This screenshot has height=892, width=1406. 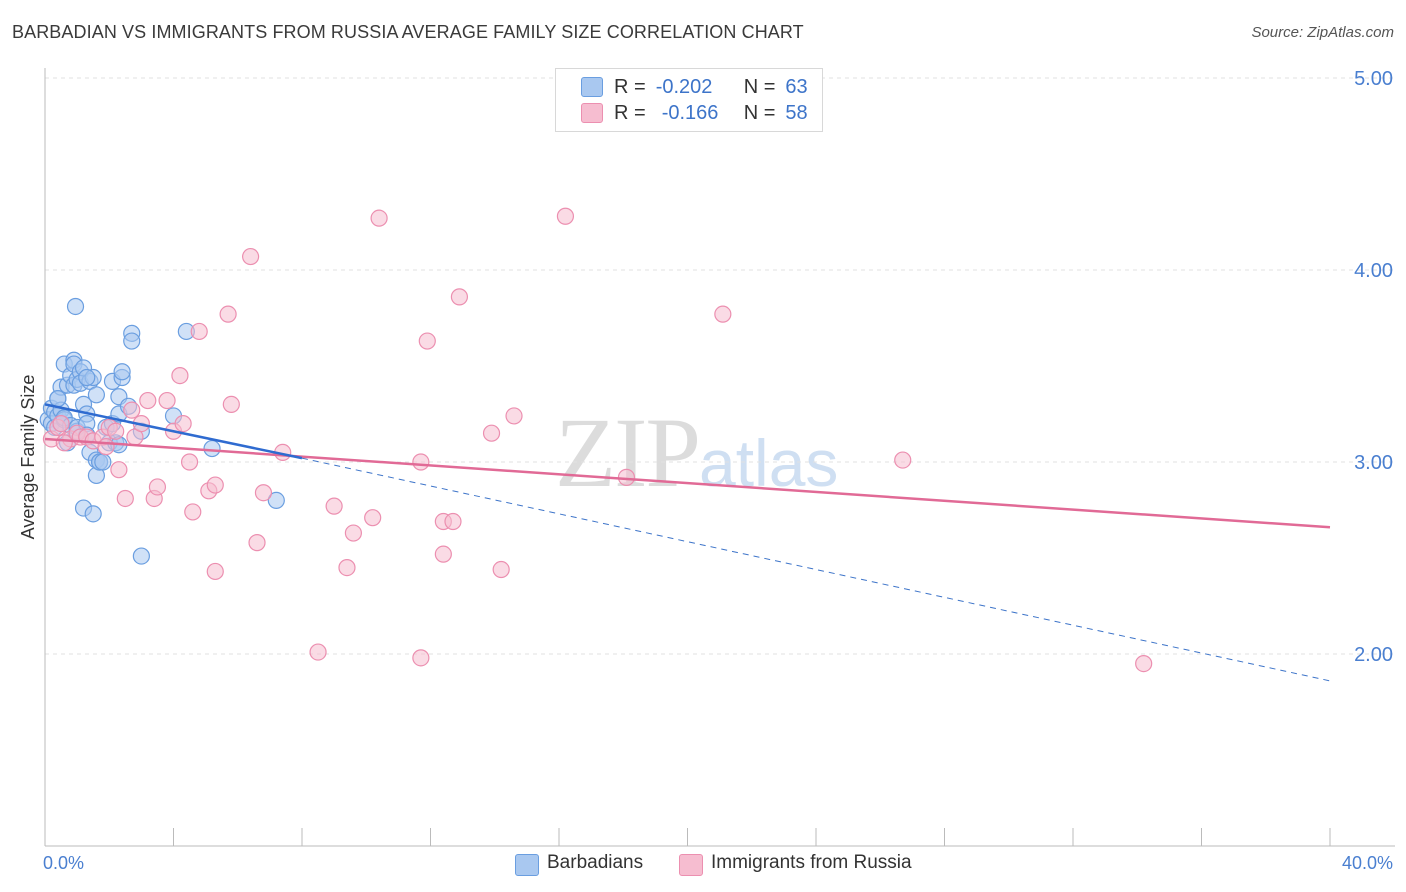 I want to click on legend-row-immigrants-from-russia: R = -0.166 N = 58, so click(x=694, y=113).